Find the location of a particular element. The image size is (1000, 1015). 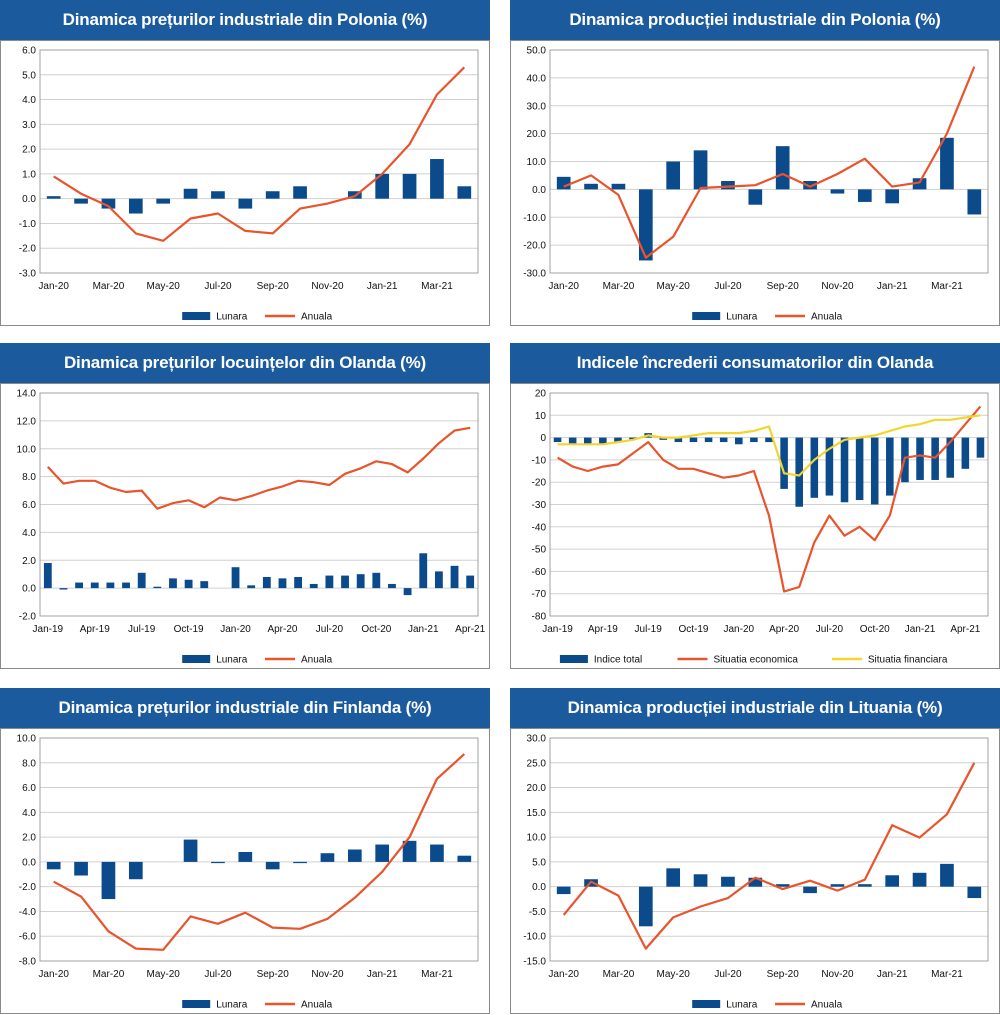

legend-label: Situatia economica is located at coordinates (756, 660).